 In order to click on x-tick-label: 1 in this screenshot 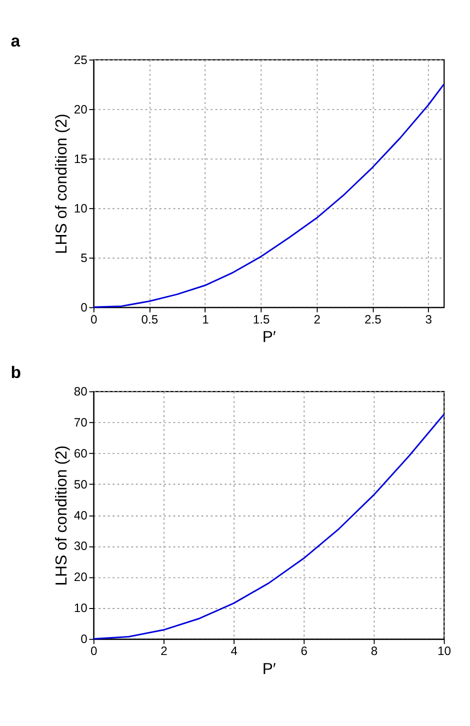, I will do `click(206, 319)`.